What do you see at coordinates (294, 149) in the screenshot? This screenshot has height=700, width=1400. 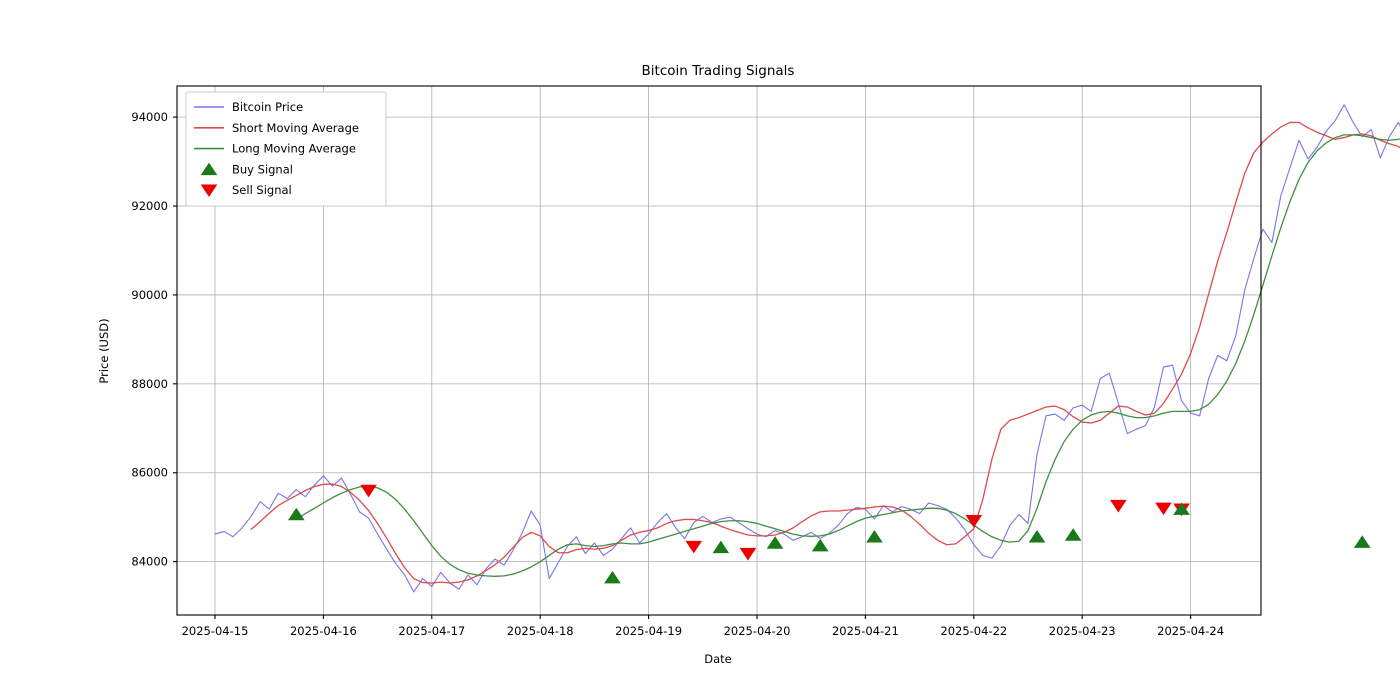 I see `legend-label: Long Moving Average` at bounding box center [294, 149].